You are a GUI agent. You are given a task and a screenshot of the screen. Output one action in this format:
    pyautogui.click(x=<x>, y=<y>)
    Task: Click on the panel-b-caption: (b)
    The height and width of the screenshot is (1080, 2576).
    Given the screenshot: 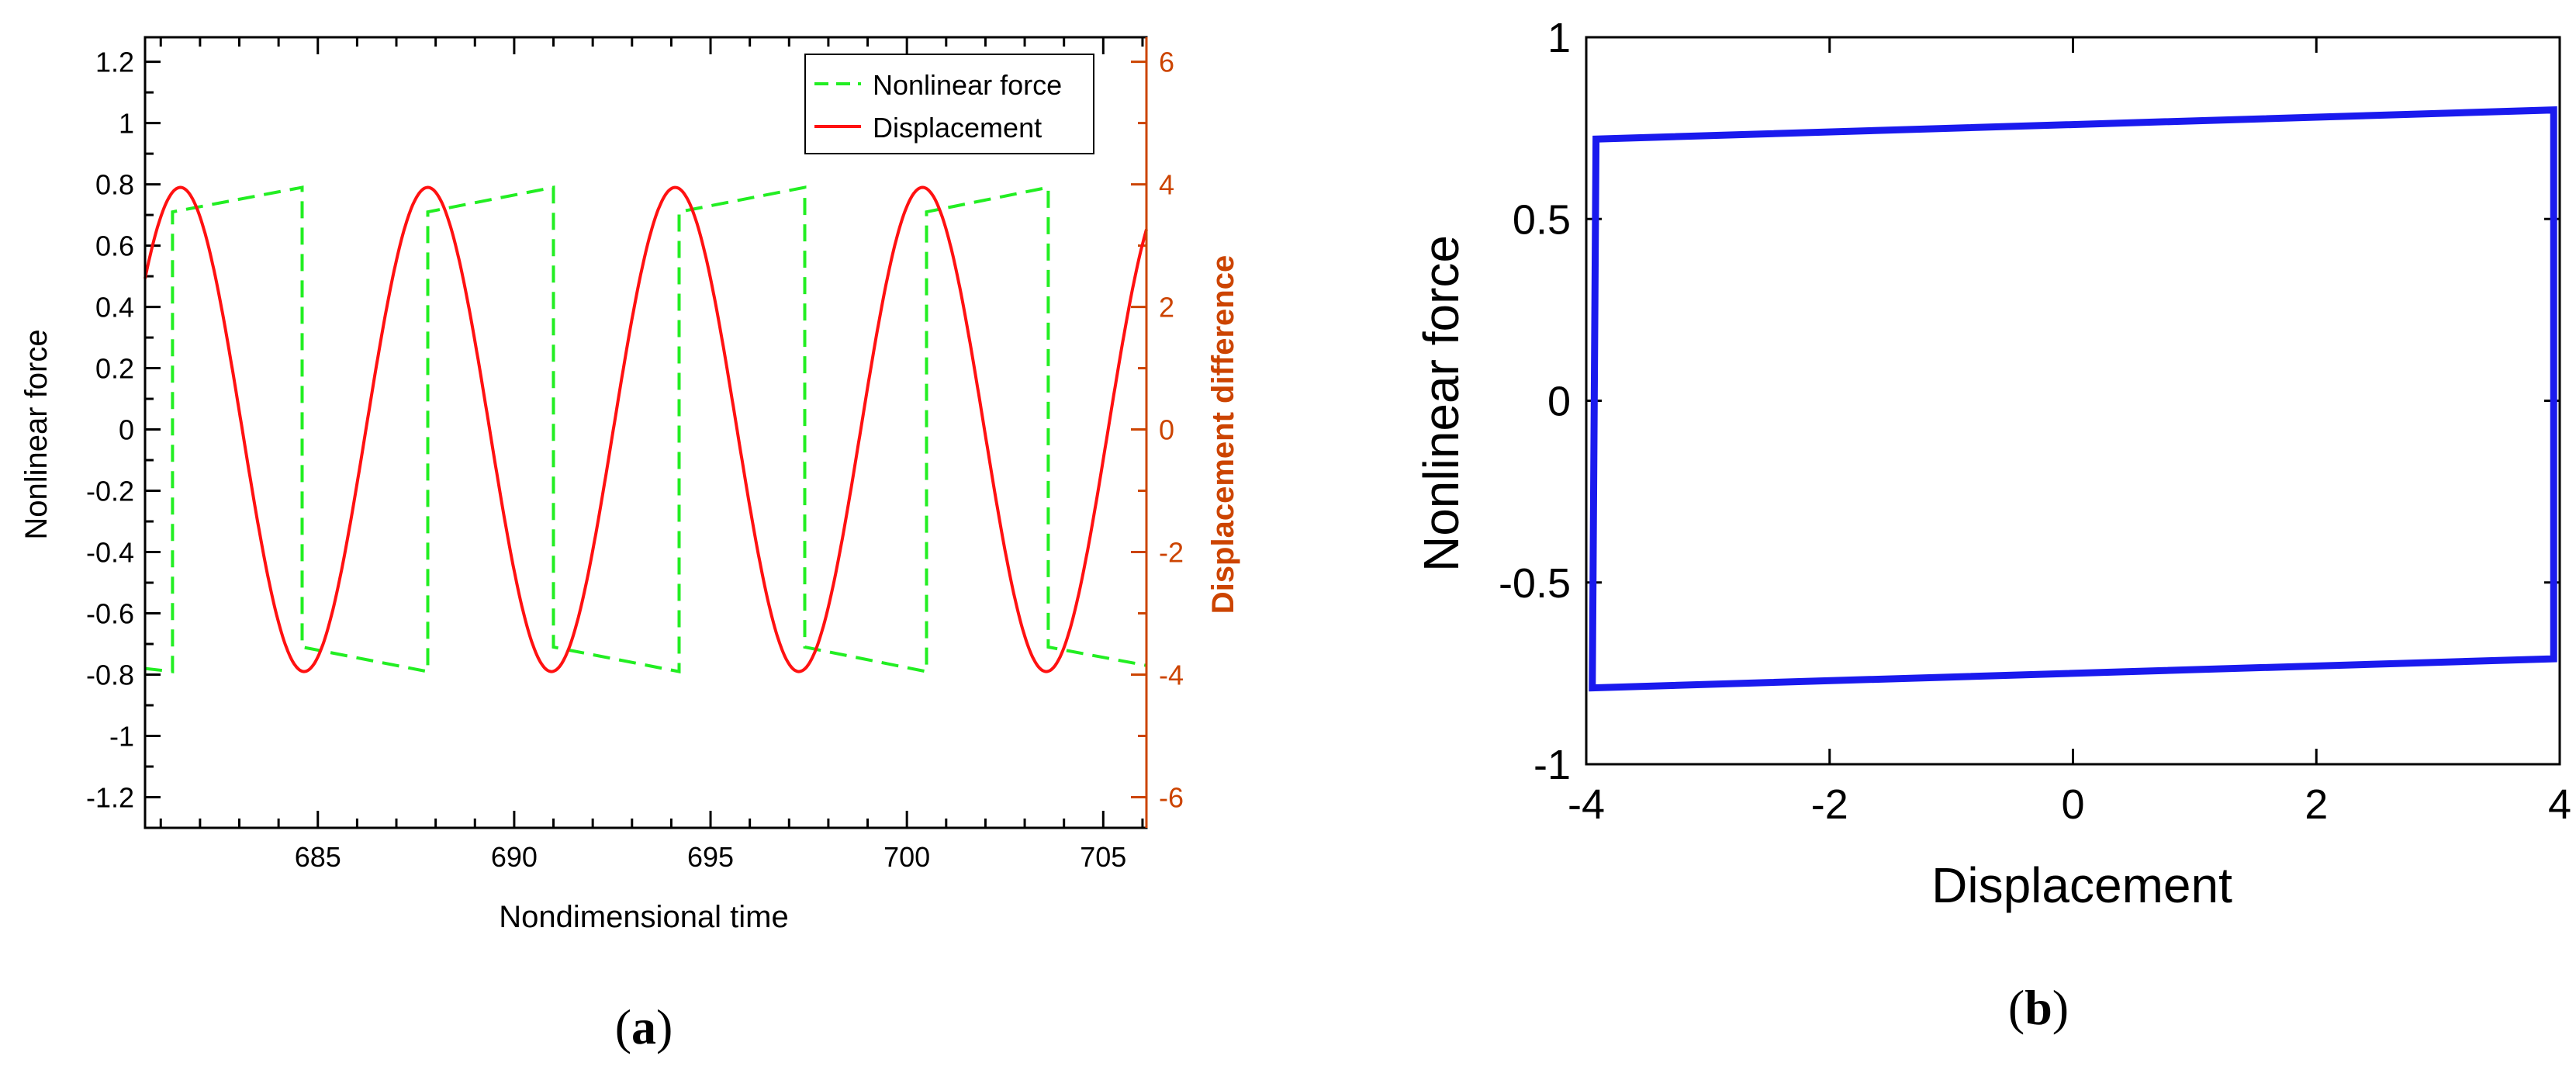 What is the action you would take?
    pyautogui.click(x=2038, y=1008)
    